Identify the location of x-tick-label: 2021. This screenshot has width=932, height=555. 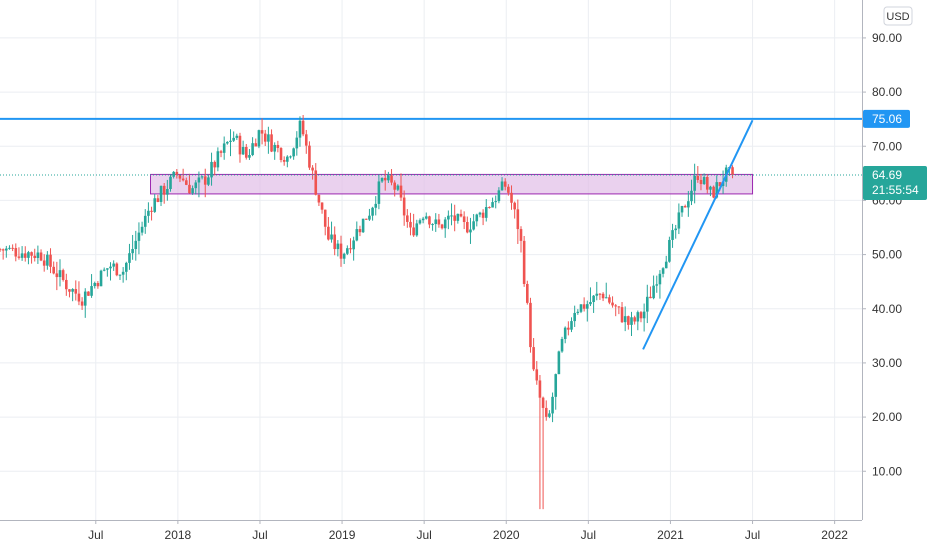
(670, 535).